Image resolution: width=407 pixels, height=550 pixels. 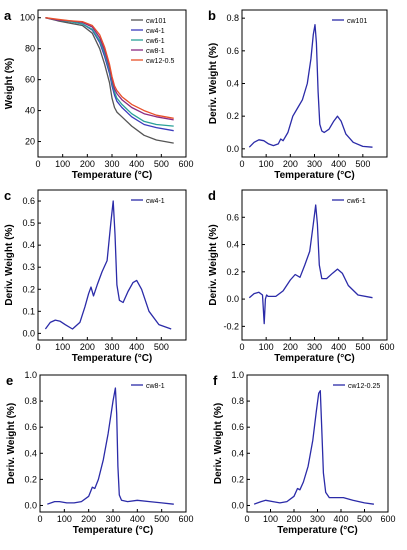 What do you see at coordinates (27, 18) in the screenshot?
I see `y-tick-label: 100` at bounding box center [27, 18].